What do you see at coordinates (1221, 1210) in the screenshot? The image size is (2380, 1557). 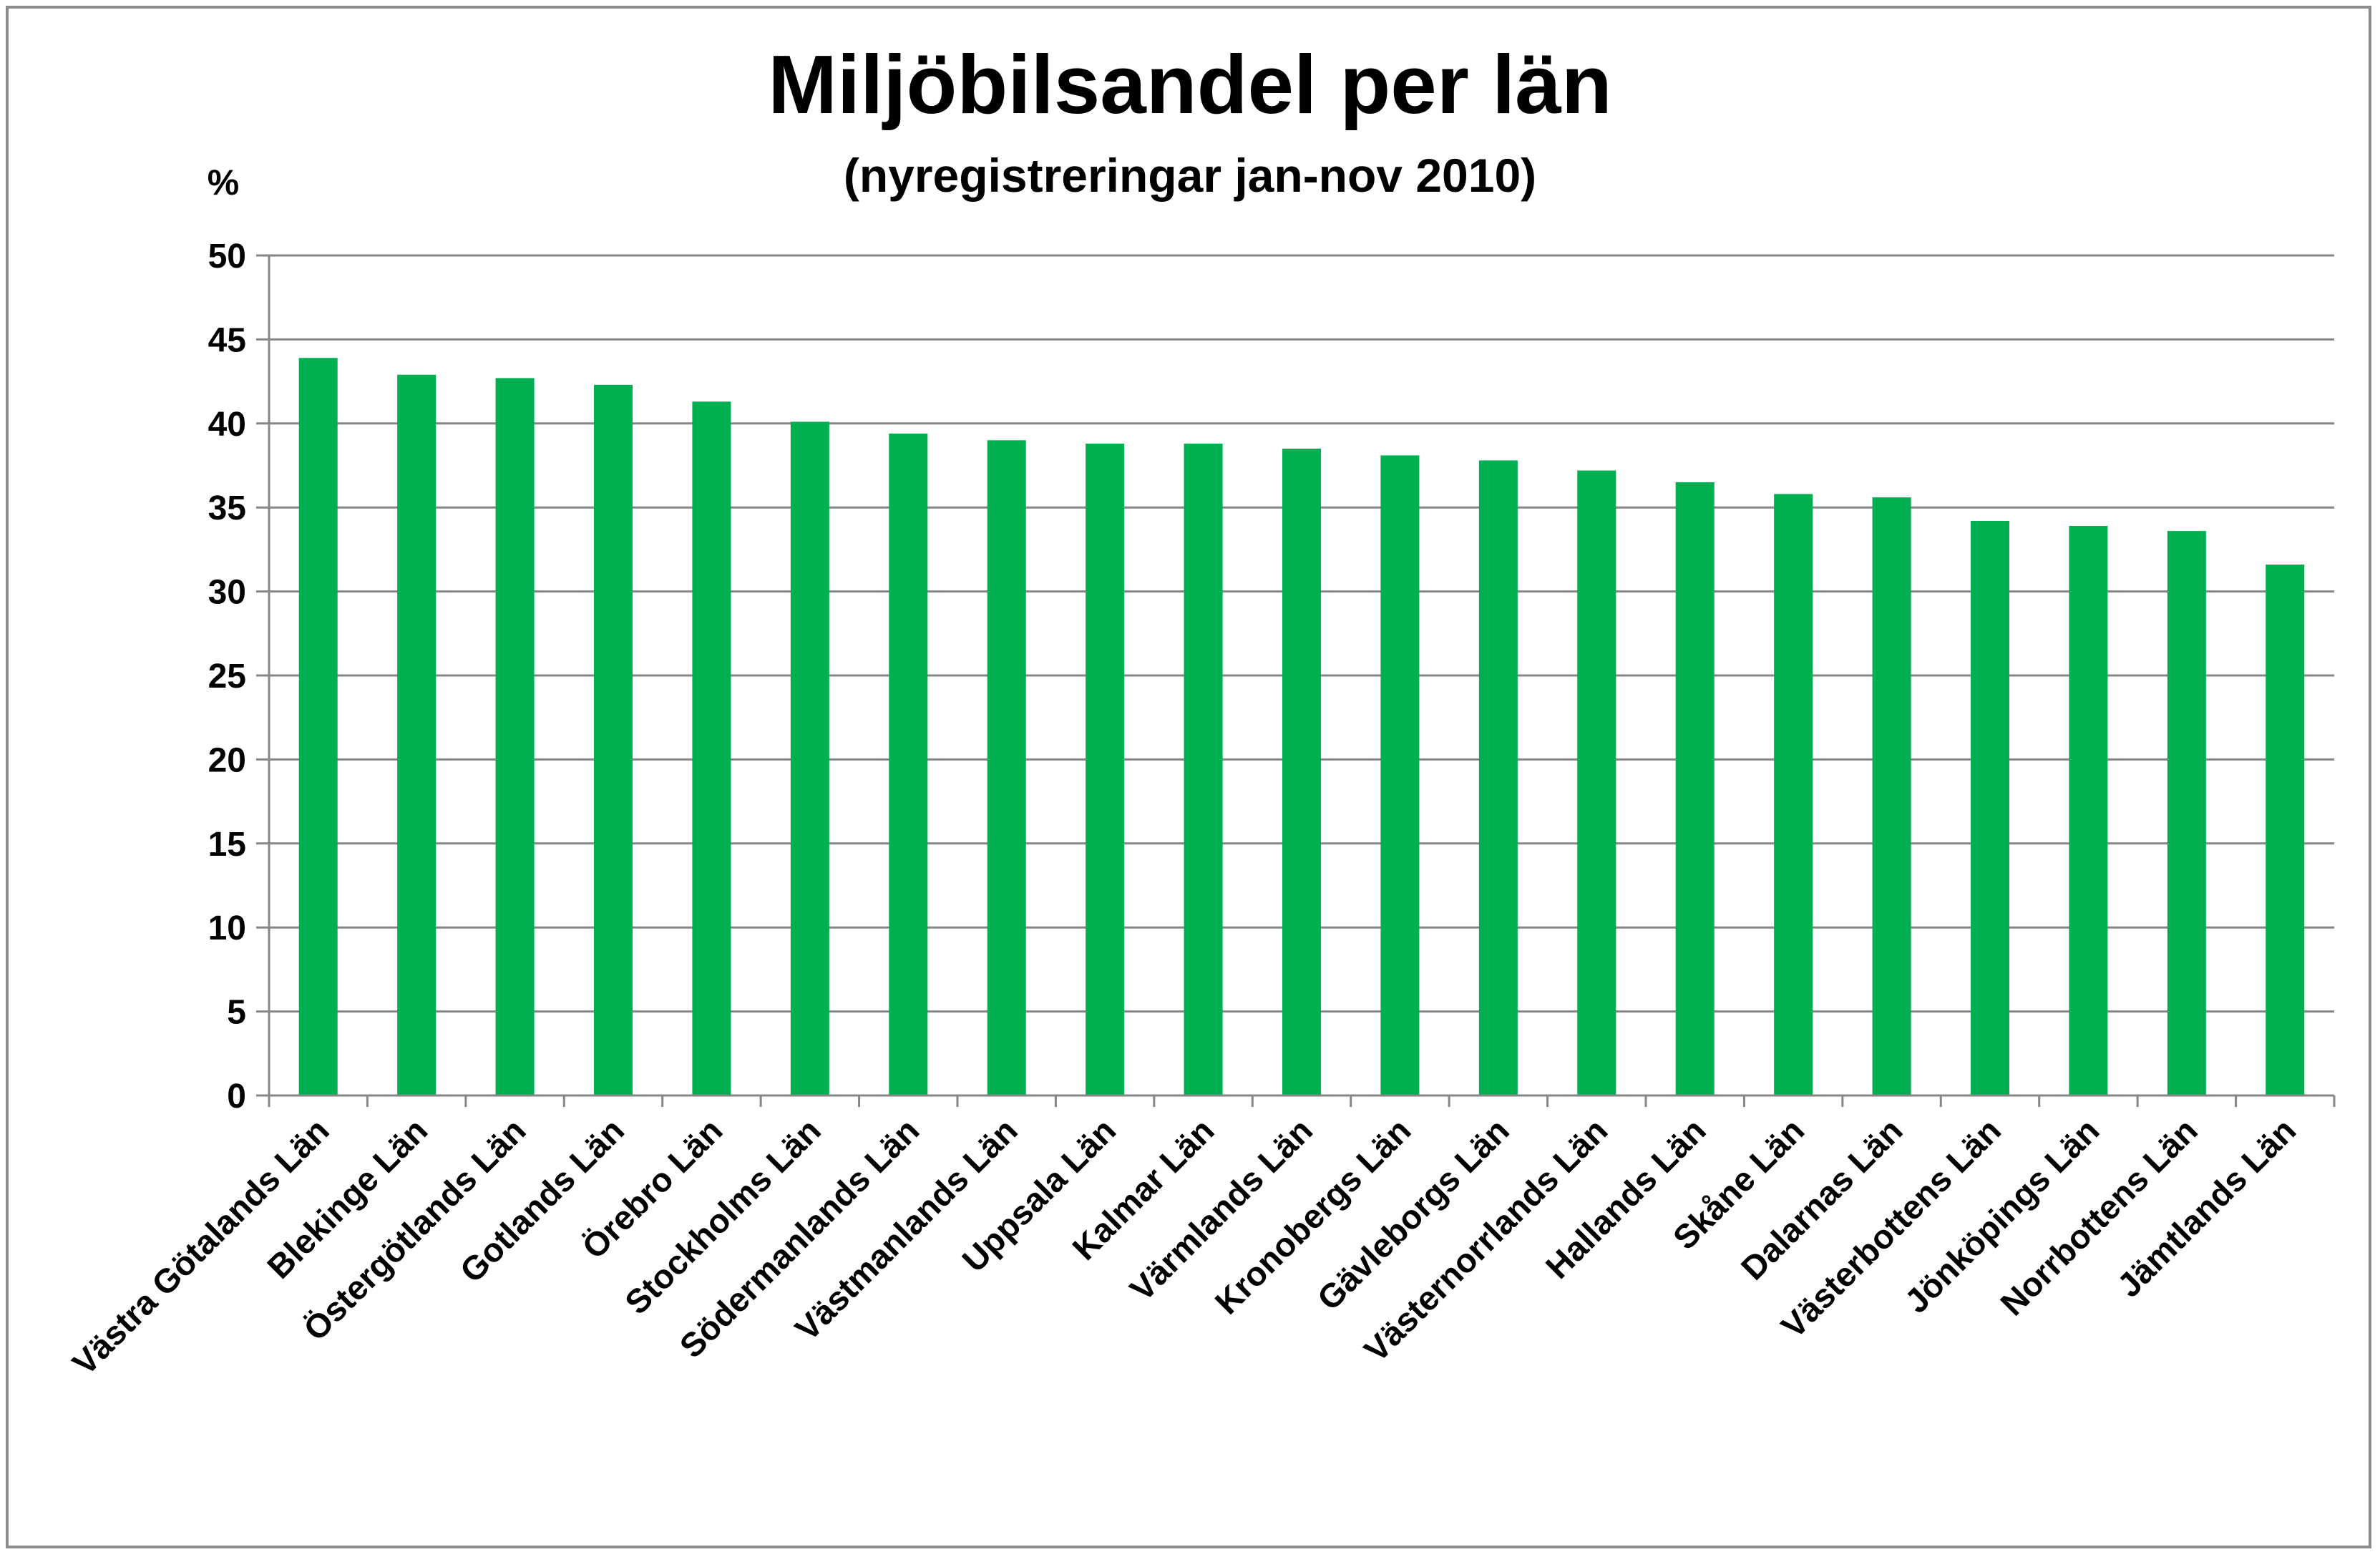 I see `x-tick-label: Värmlands Län` at bounding box center [1221, 1210].